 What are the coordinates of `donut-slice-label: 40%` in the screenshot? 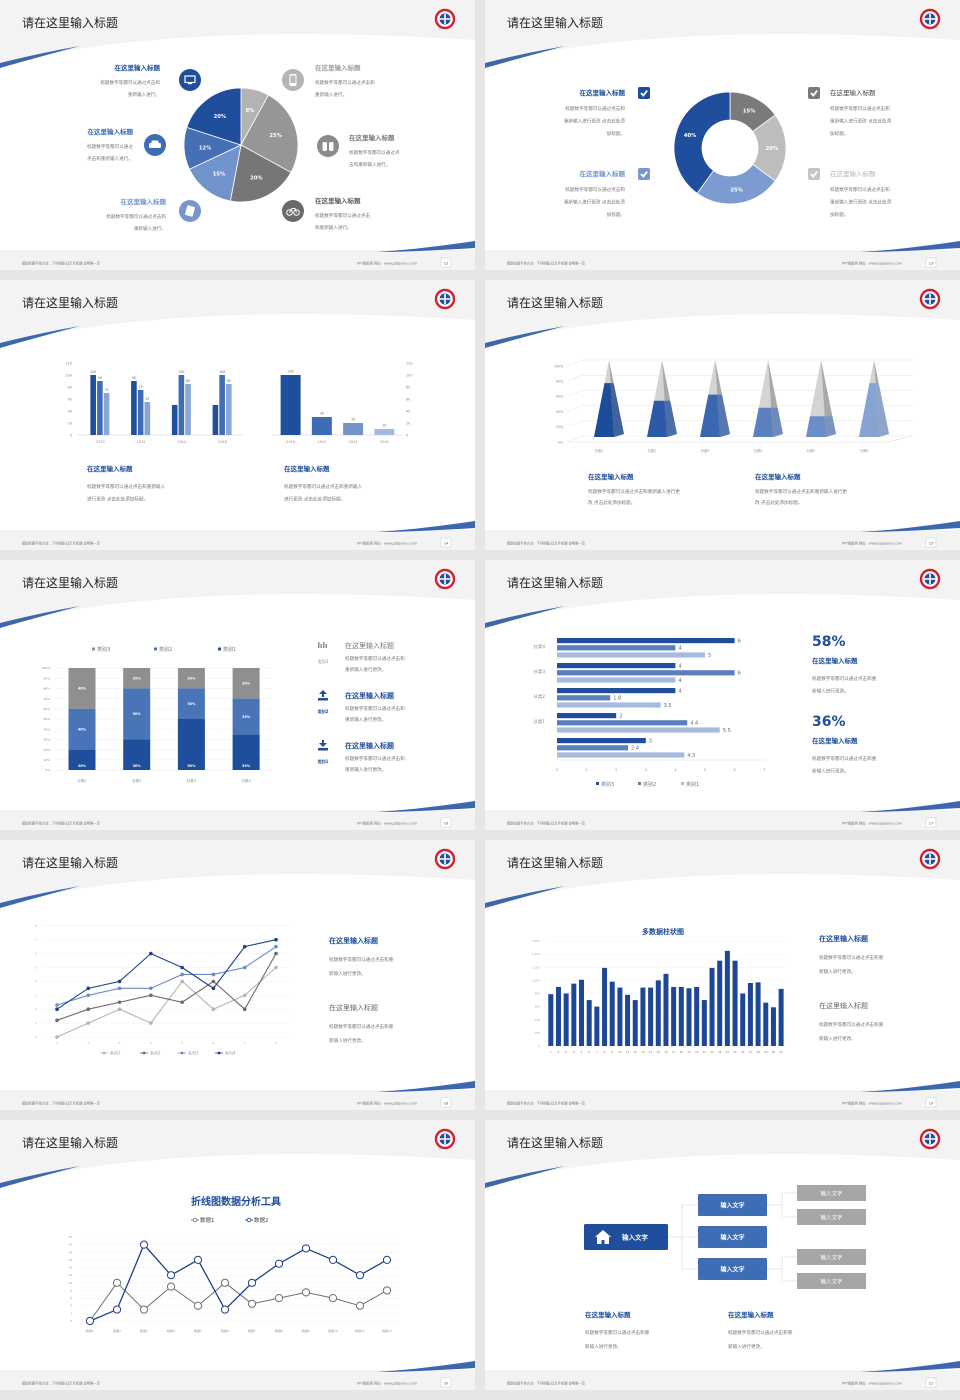 It's located at (690, 136).